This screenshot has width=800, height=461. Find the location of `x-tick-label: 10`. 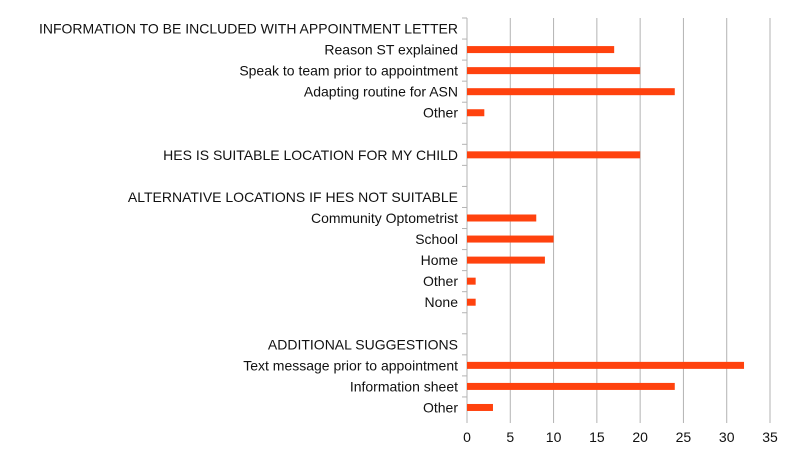

x-tick-label: 10 is located at coordinates (554, 437).